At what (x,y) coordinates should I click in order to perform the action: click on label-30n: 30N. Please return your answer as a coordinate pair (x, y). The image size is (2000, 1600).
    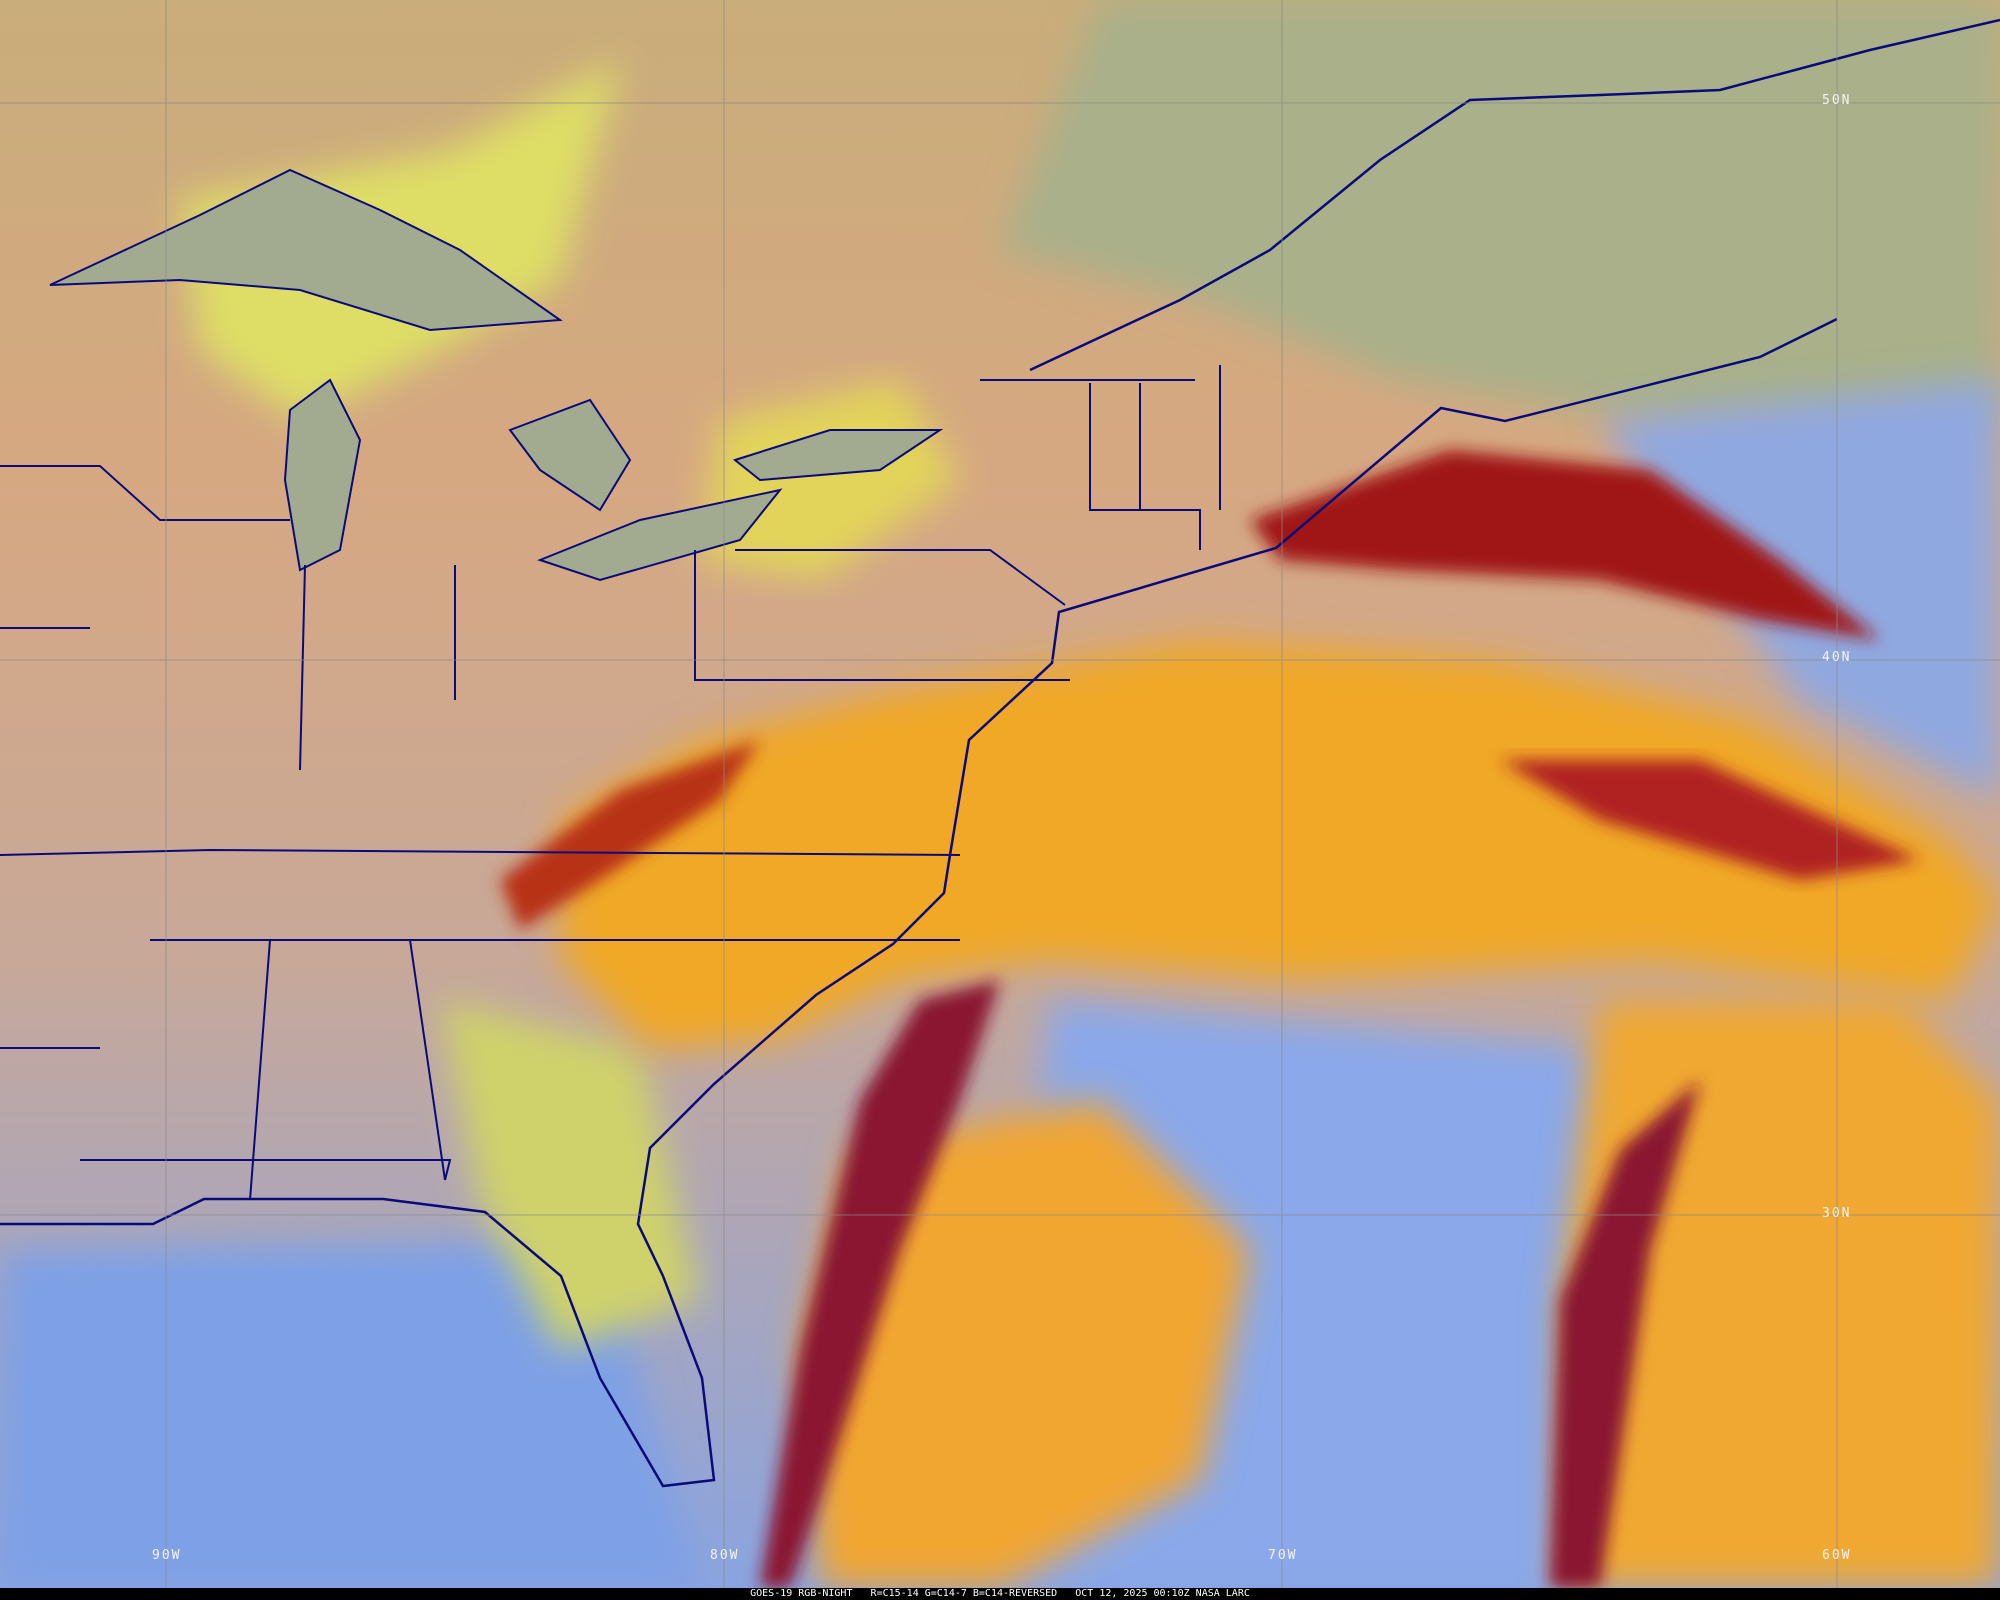
    Looking at the image, I should click on (1837, 1213).